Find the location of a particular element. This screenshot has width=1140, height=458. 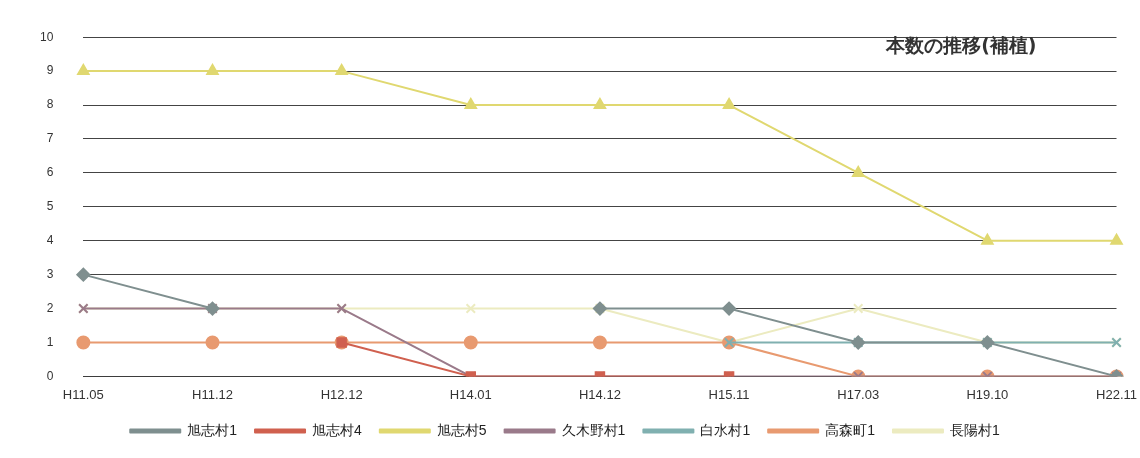

x-tick-label: H14.01 is located at coordinates (470, 394).